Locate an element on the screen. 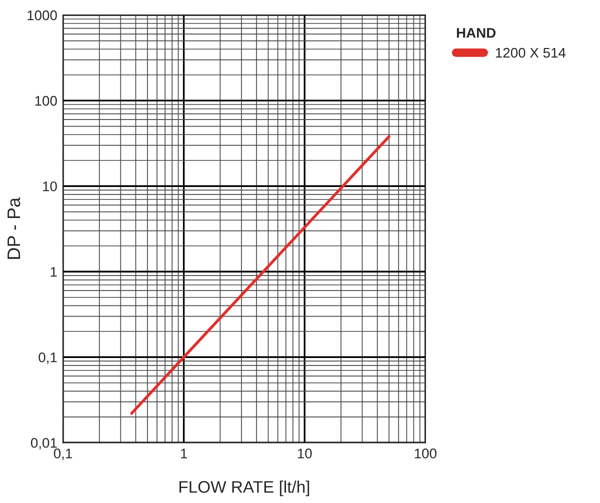  x-tick-label: 100 is located at coordinates (425, 453).